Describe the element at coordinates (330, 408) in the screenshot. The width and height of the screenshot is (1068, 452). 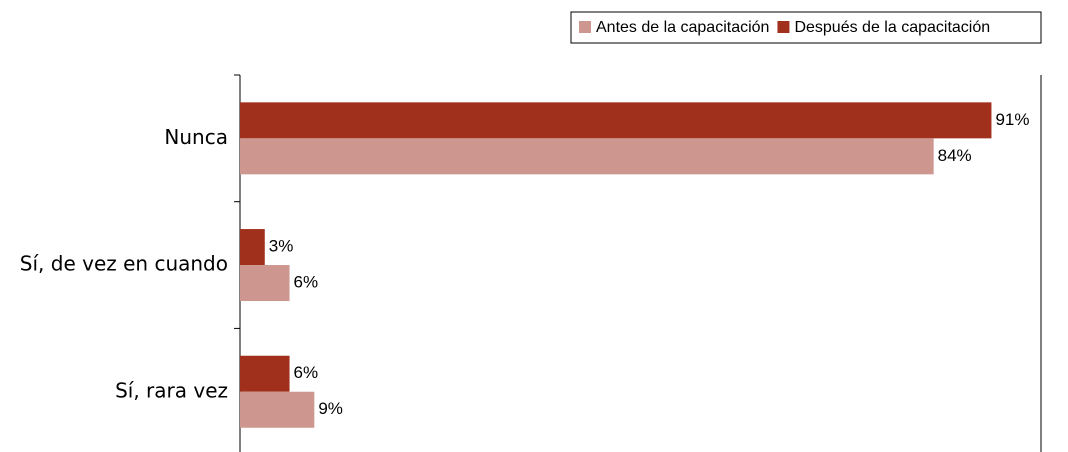
I see `value-label: 9%` at that location.